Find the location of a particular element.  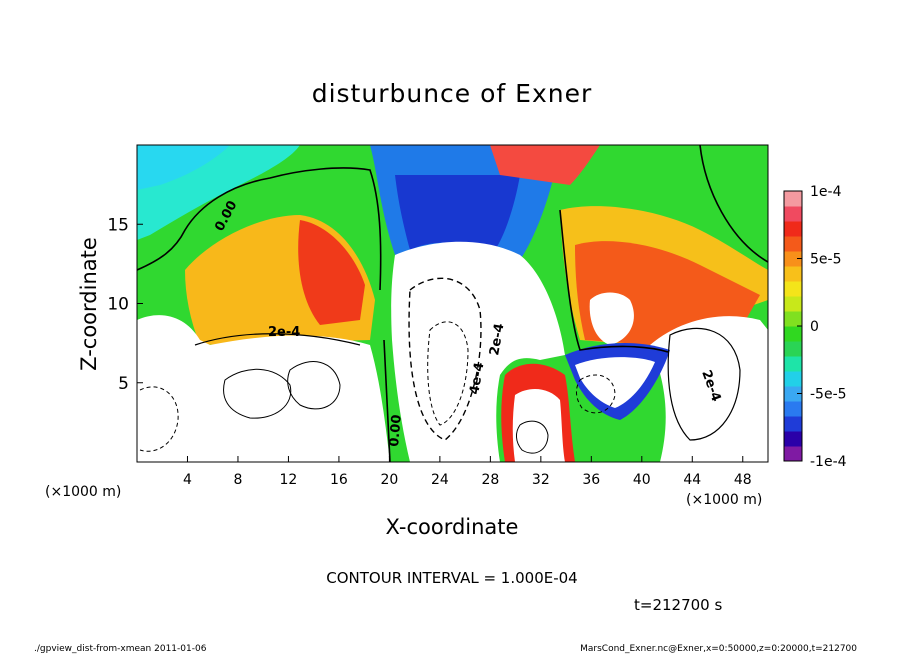

contour-line-zero-left is located at coordinates (259, 229).